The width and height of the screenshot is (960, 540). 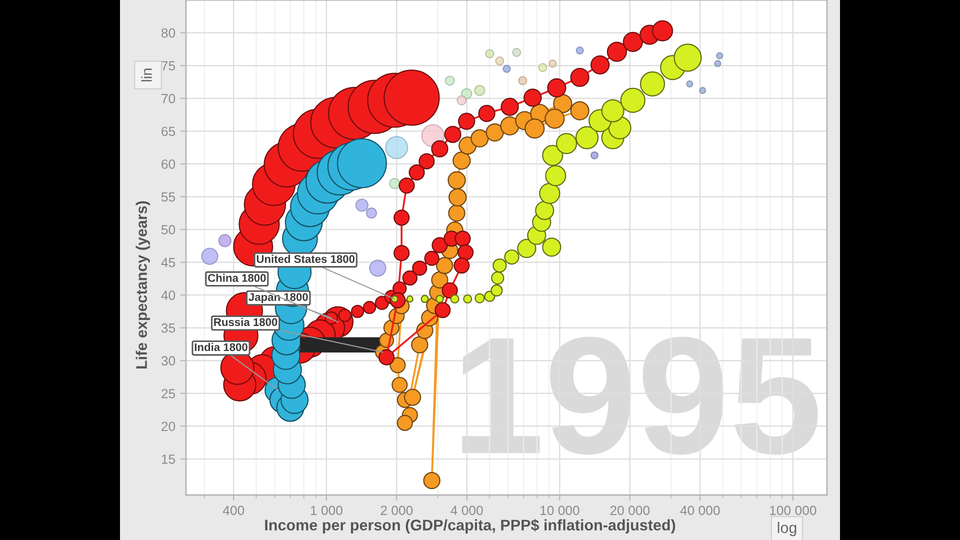 What do you see at coordinates (168, 229) in the screenshot?
I see `y-tick-label: 50` at bounding box center [168, 229].